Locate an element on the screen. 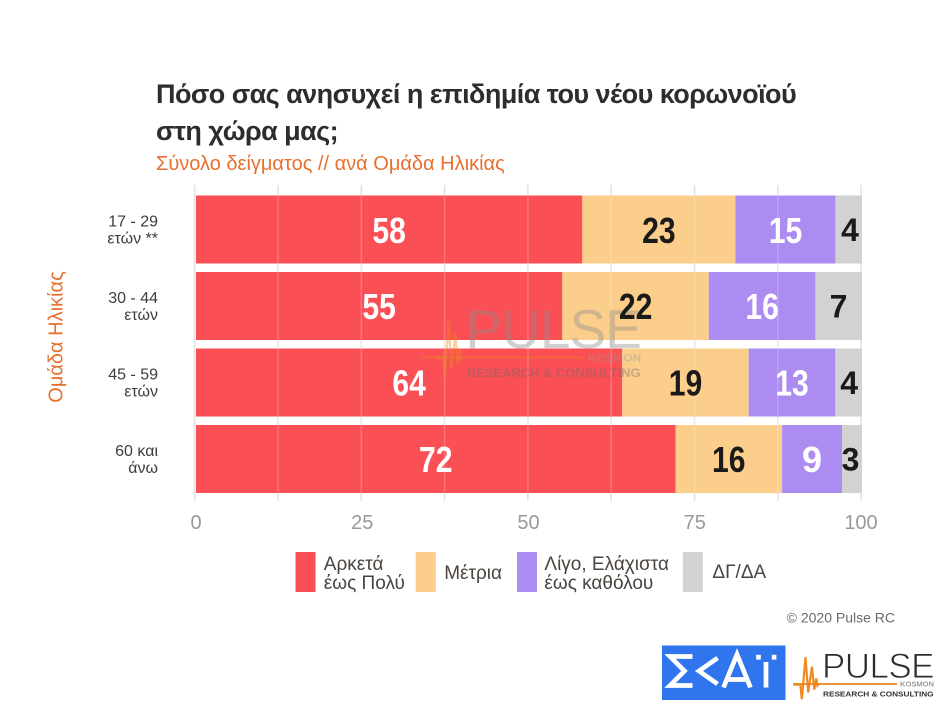  svg-text: 64 is located at coordinates (409, 382).